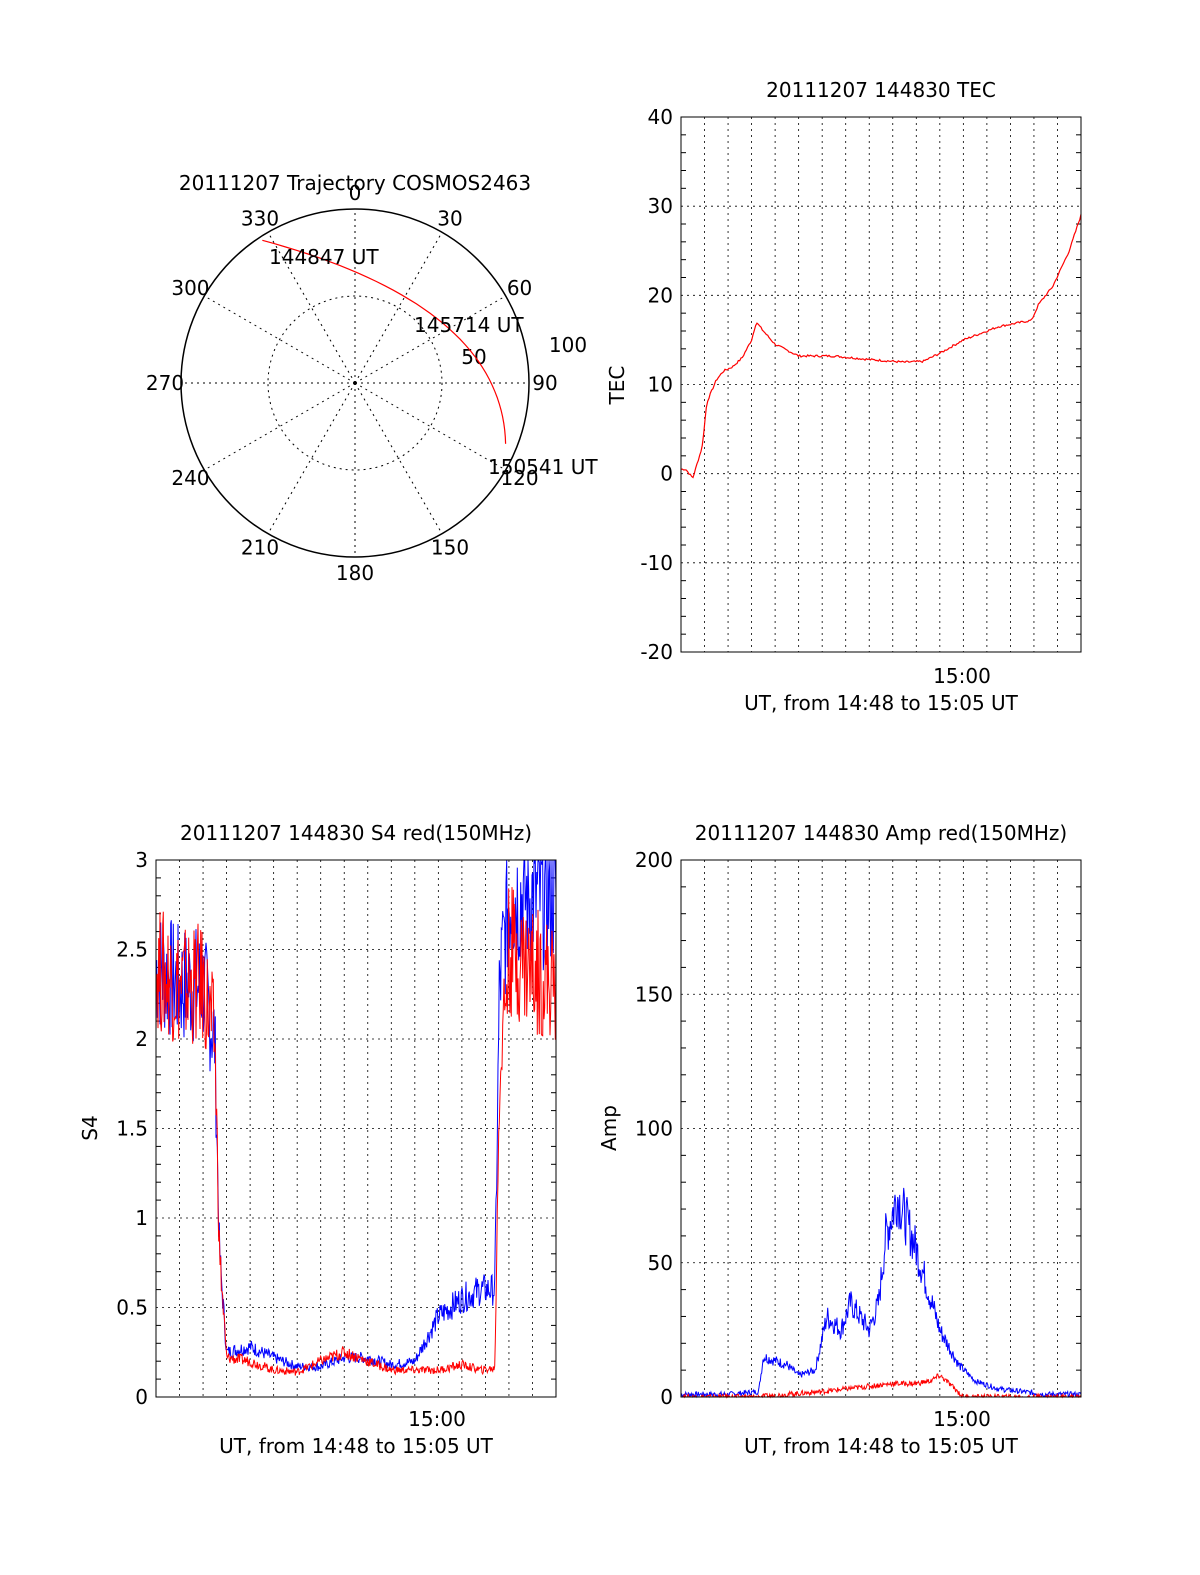 This screenshot has height=1575, width=1200. What do you see at coordinates (660, 206) in the screenshot?
I see `ytick-label: 30` at bounding box center [660, 206].